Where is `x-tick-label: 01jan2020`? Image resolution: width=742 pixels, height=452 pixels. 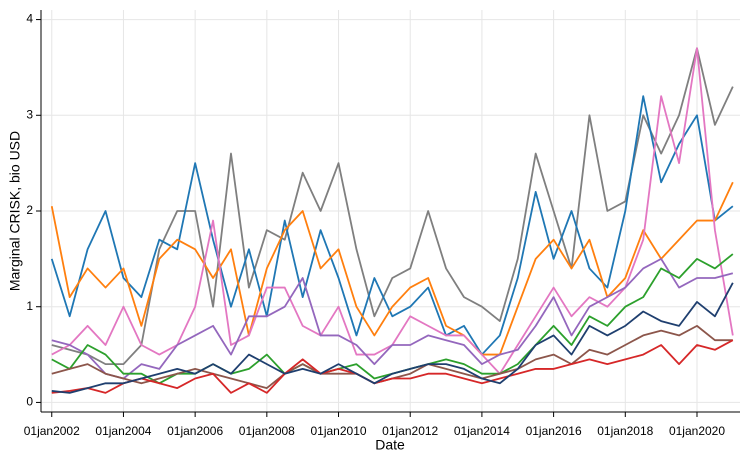 x-tick-label: 01jan2020 is located at coordinates (697, 431).